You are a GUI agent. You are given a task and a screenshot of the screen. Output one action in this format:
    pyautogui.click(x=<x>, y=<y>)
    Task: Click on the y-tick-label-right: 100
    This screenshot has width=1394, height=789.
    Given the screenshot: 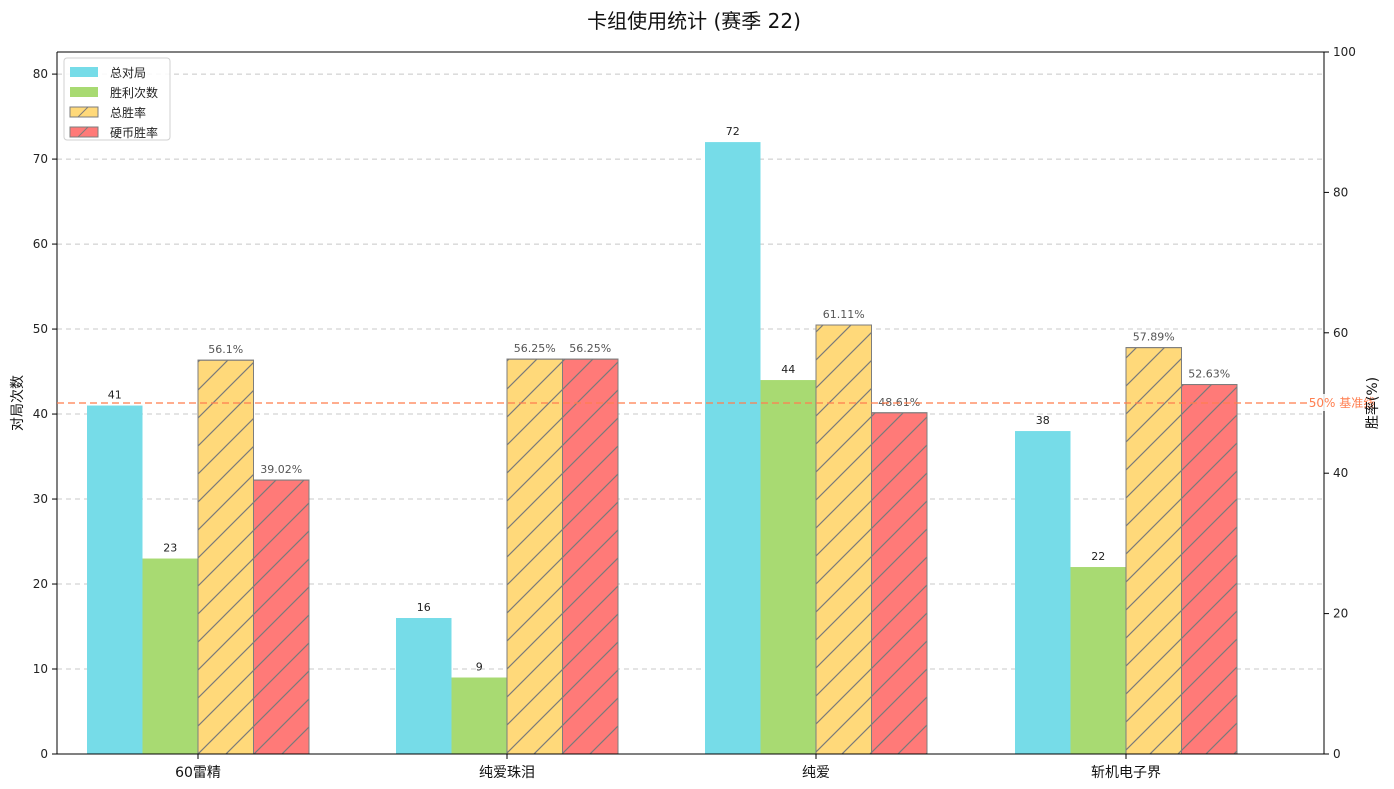 What is the action you would take?
    pyautogui.click(x=1344, y=52)
    